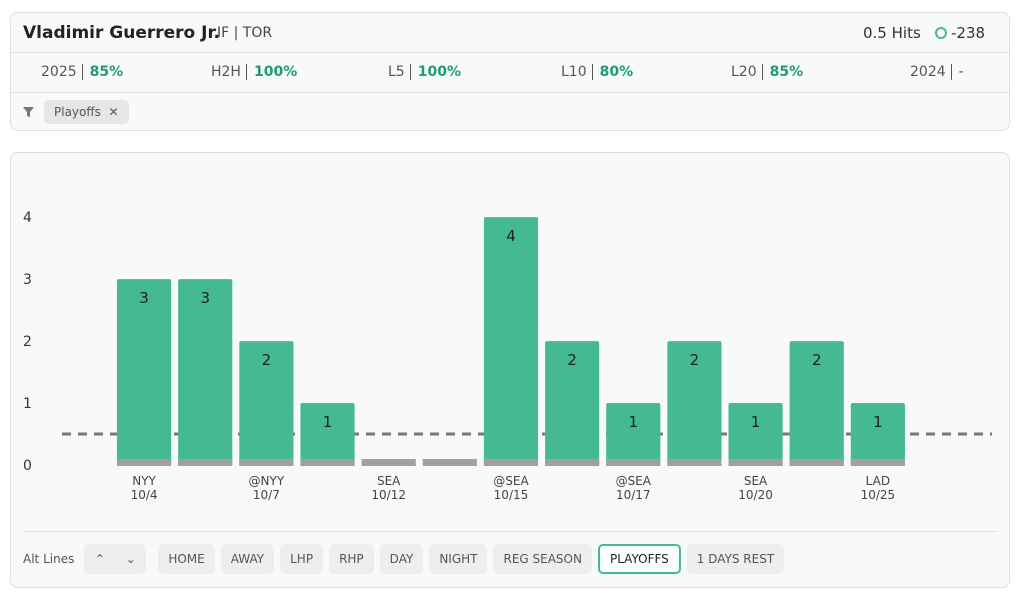 This screenshot has height=601, width=1024. What do you see at coordinates (639, 559) in the screenshot?
I see `filter-button: PLAYOFFS` at bounding box center [639, 559].